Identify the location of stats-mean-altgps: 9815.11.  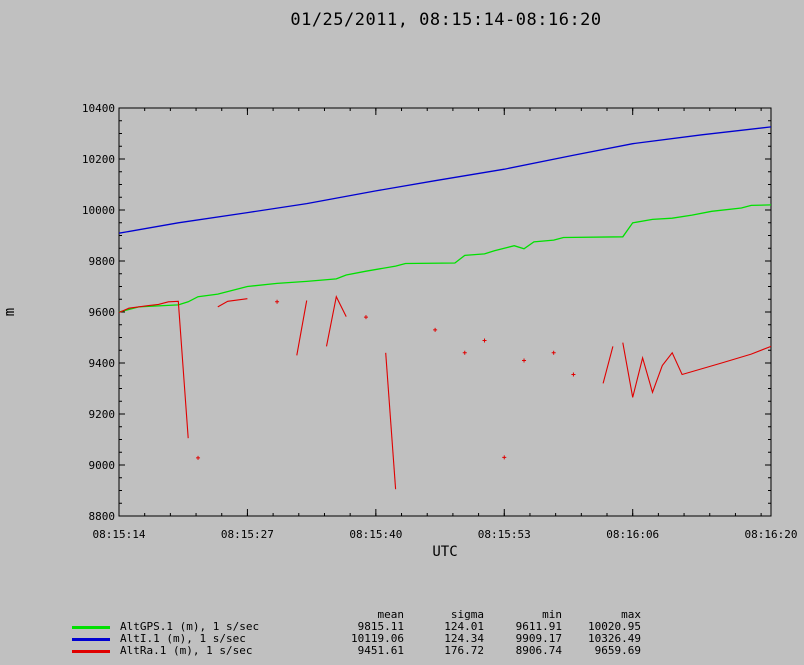
(380, 626).